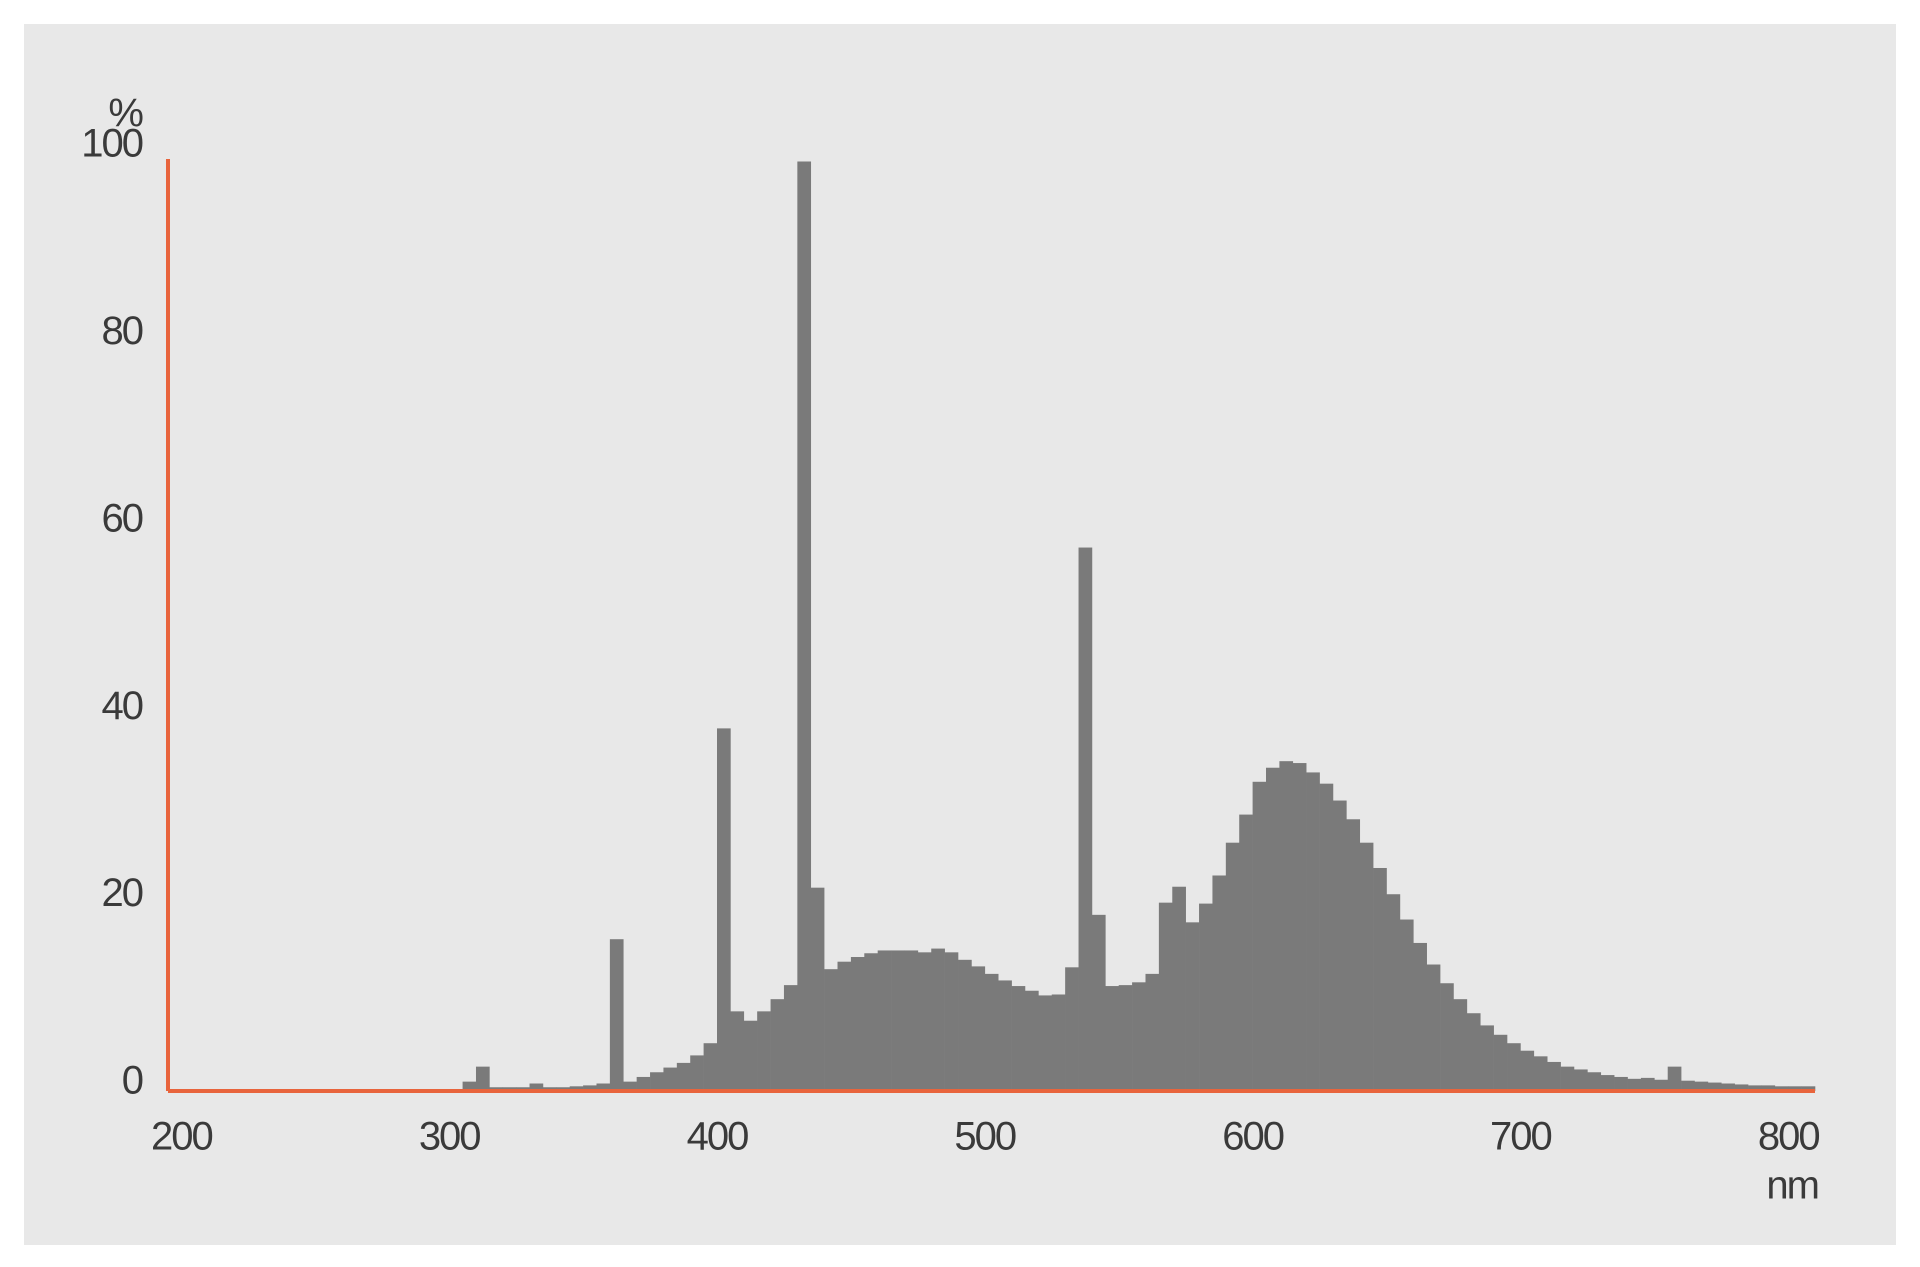 The width and height of the screenshot is (1920, 1267). I want to click on x-tick-label: 600, so click(1252, 1137).